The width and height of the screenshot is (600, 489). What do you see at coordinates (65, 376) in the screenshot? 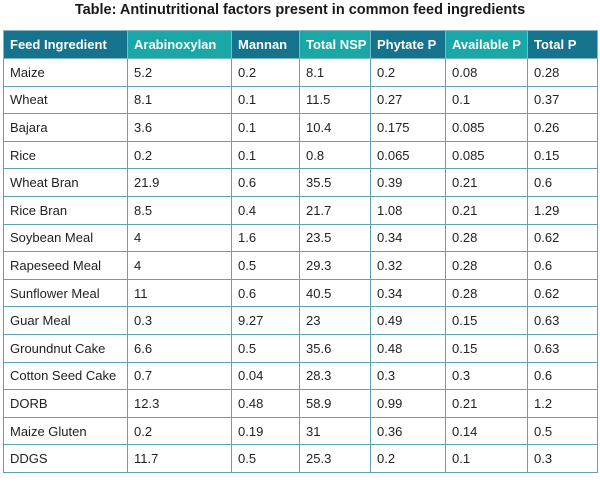
I see `cell-feed-ingredient: Cotton Seed Cake` at bounding box center [65, 376].